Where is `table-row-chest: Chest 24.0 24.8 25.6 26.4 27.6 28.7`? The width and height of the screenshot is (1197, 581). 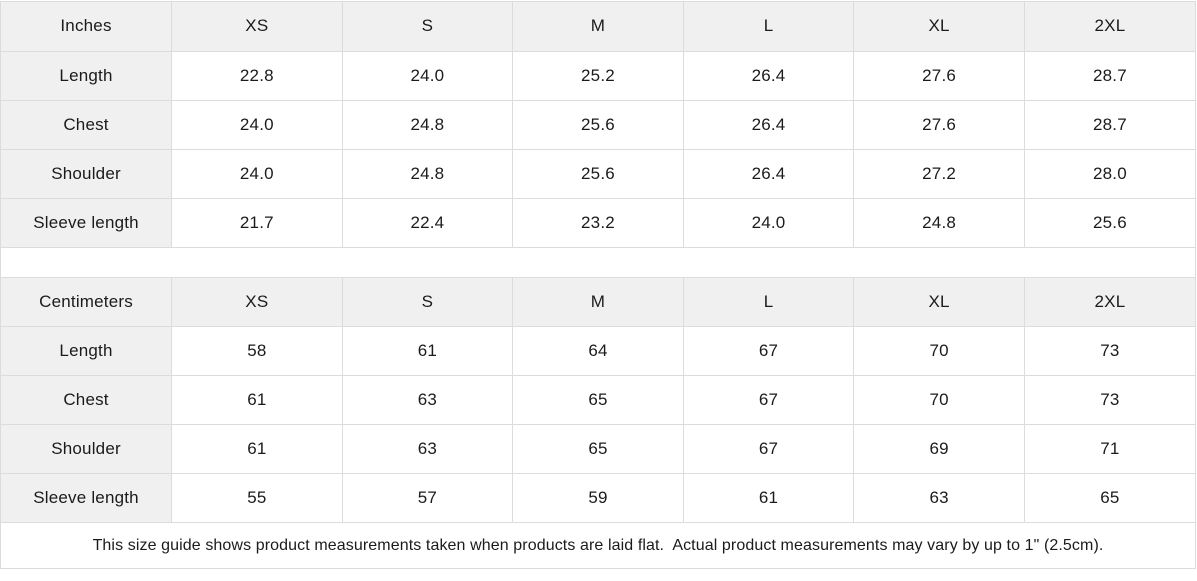
table-row-chest: Chest 24.0 24.8 25.6 26.4 27.6 28.7 is located at coordinates (598, 125).